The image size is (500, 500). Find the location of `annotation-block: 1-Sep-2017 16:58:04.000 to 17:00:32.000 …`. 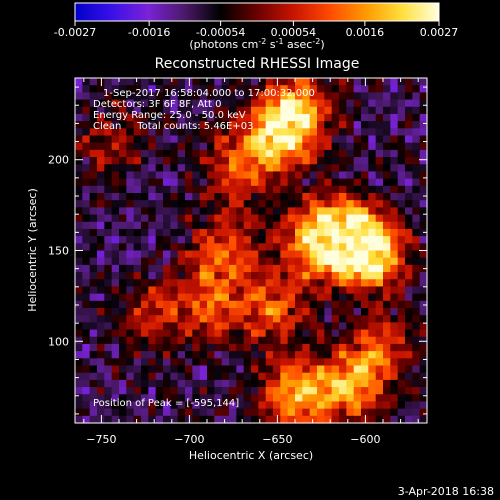

annotation-block: 1-Sep-2017 16:58:04.000 to 17:00:32.000 … is located at coordinates (204, 110).